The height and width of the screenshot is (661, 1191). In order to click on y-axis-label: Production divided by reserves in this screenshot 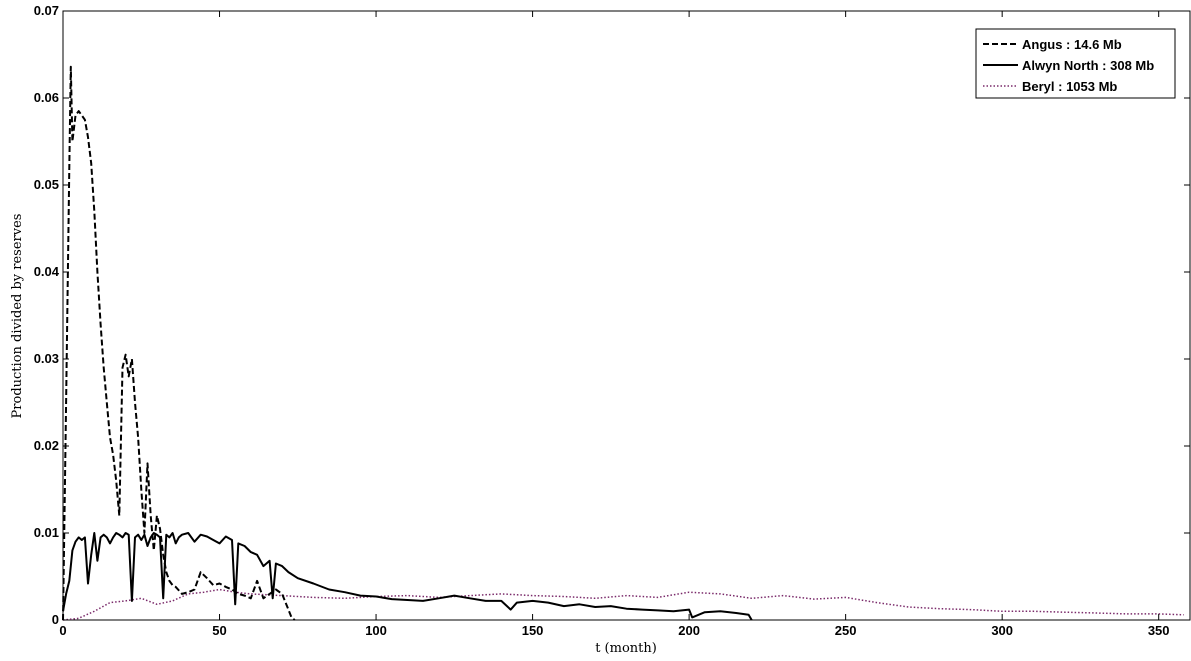, I will do `click(17, 316)`.